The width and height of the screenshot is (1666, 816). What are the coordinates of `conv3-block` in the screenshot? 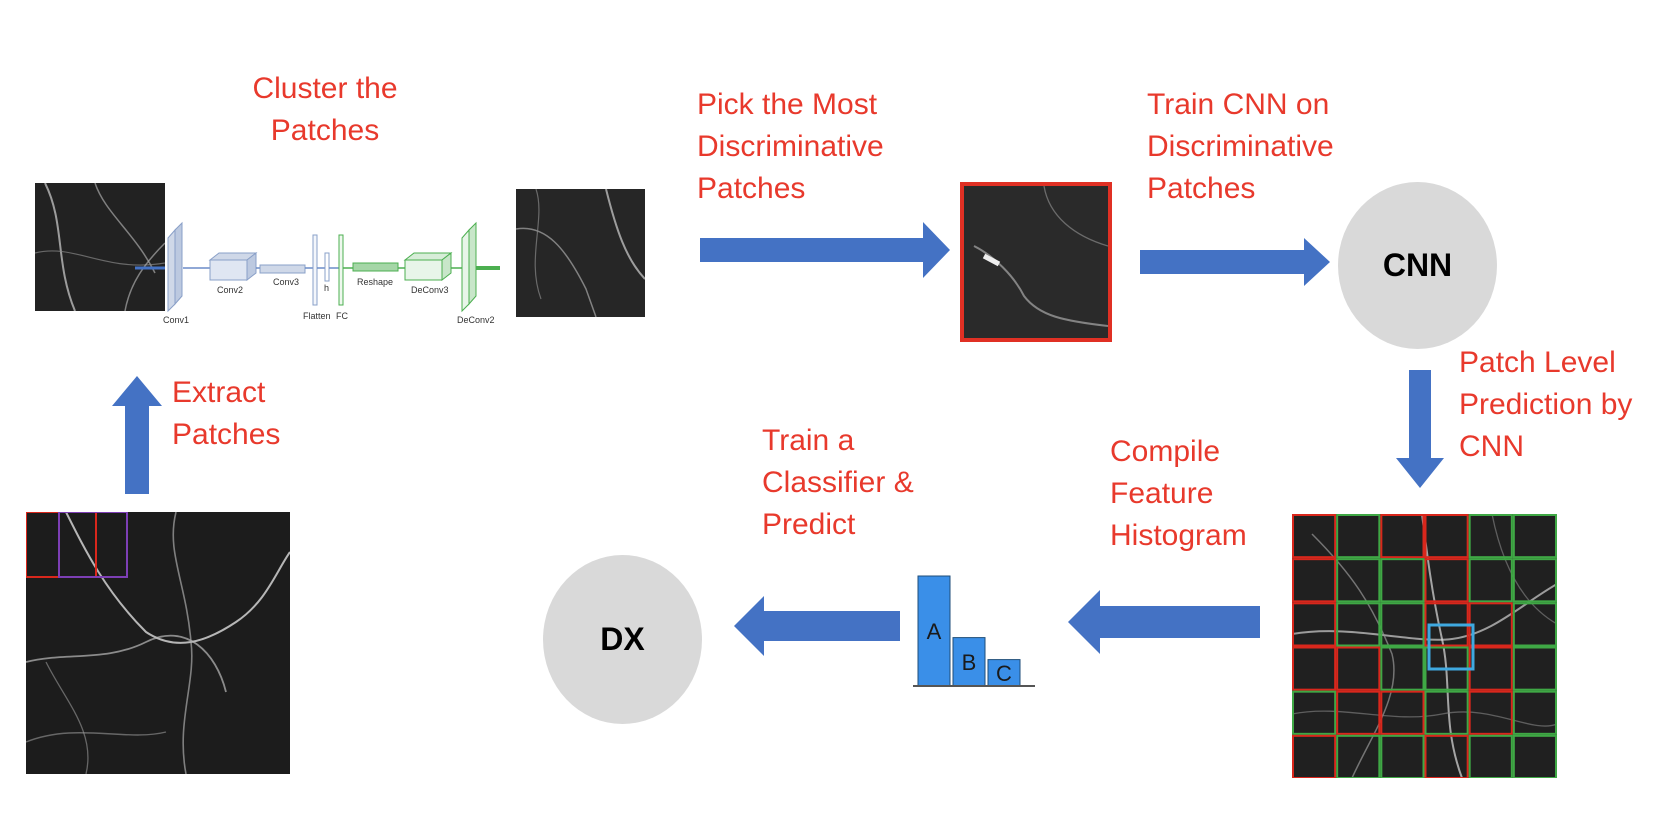 It's located at (282, 269).